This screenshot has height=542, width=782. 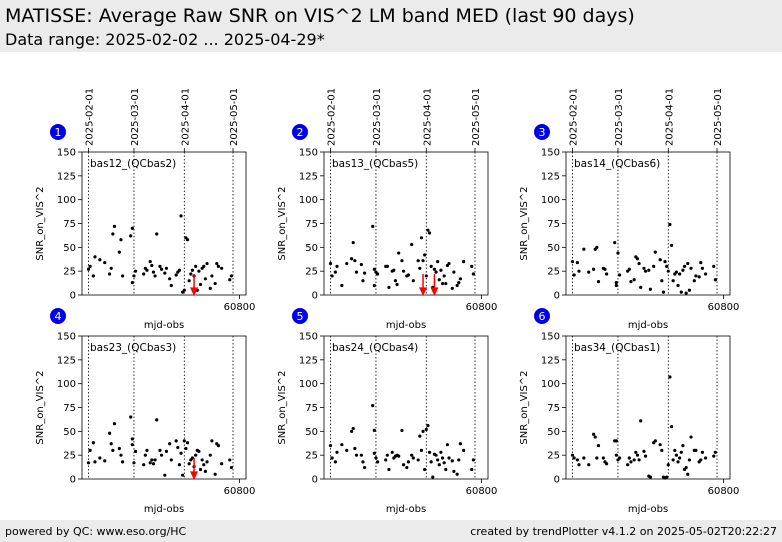 What do you see at coordinates (133, 348) in the screenshot?
I see `panel-label: bas23_(QCbas3)` at bounding box center [133, 348].